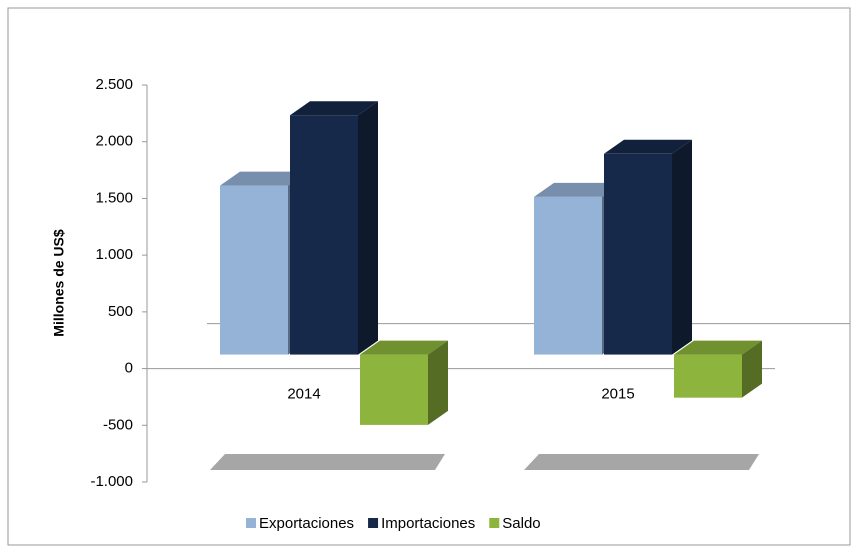 The image size is (858, 549). I want to click on y-tick-label: -1.000, so click(111, 481).